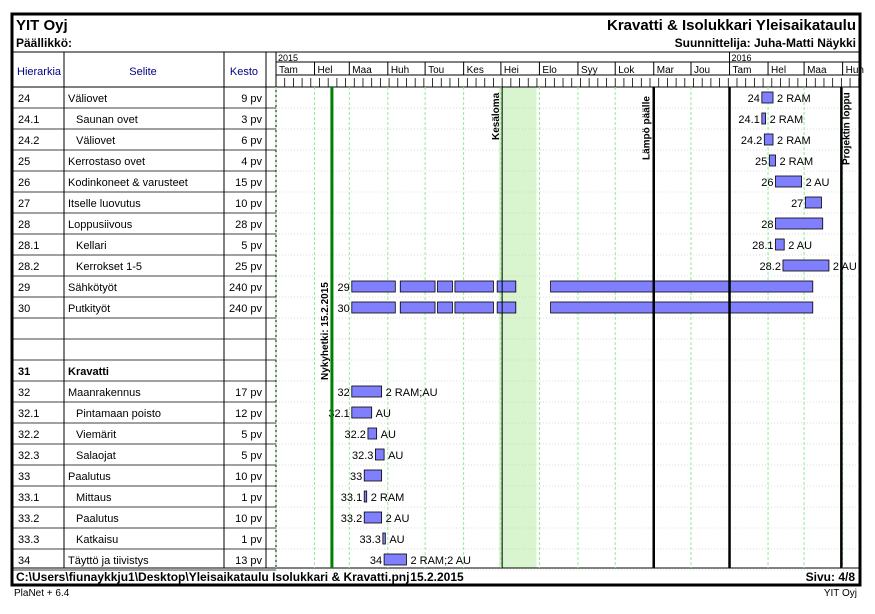 This screenshot has height=614, width=875. I want to click on row-hierarchy: 30, so click(24, 309).